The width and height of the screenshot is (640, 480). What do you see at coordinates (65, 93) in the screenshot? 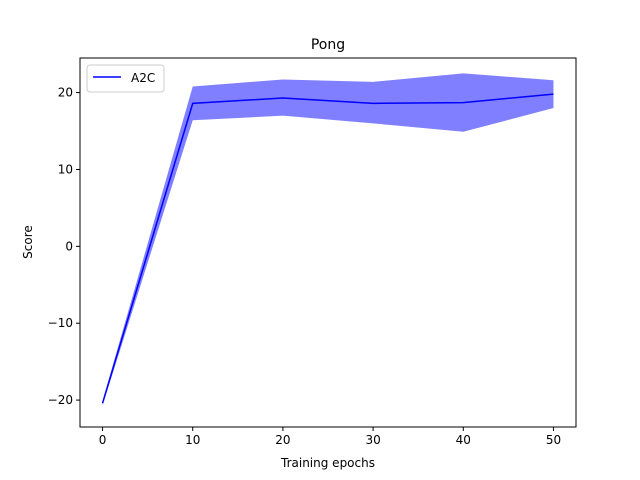
I see `y-tick-label: 20` at bounding box center [65, 93].